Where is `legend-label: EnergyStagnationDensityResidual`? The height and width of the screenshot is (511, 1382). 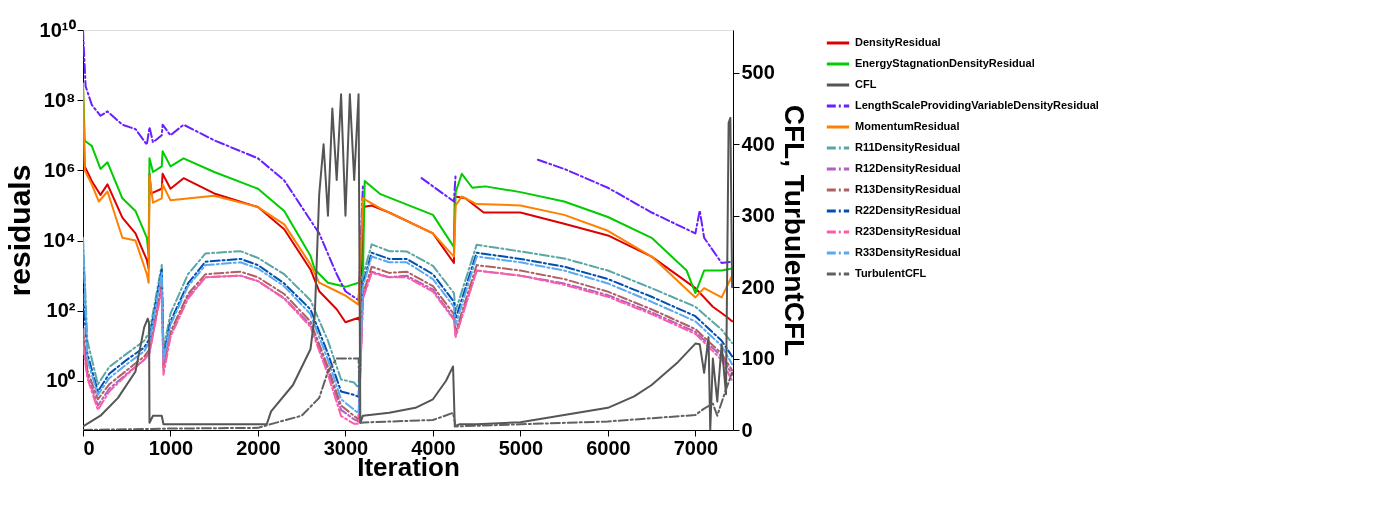 legend-label: EnergyStagnationDensityResidual is located at coordinates (945, 63).